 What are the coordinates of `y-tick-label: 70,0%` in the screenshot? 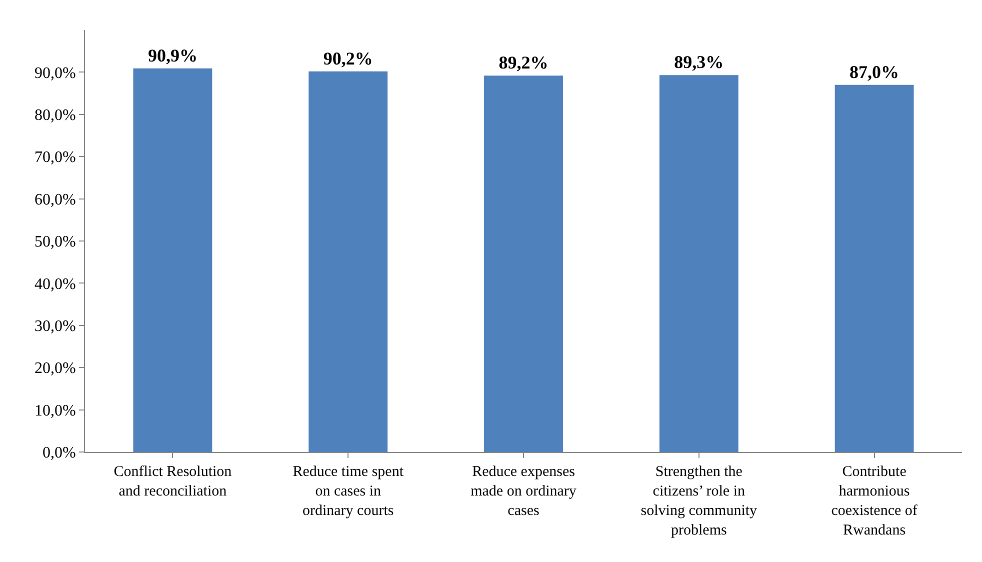 It's located at (55, 157).